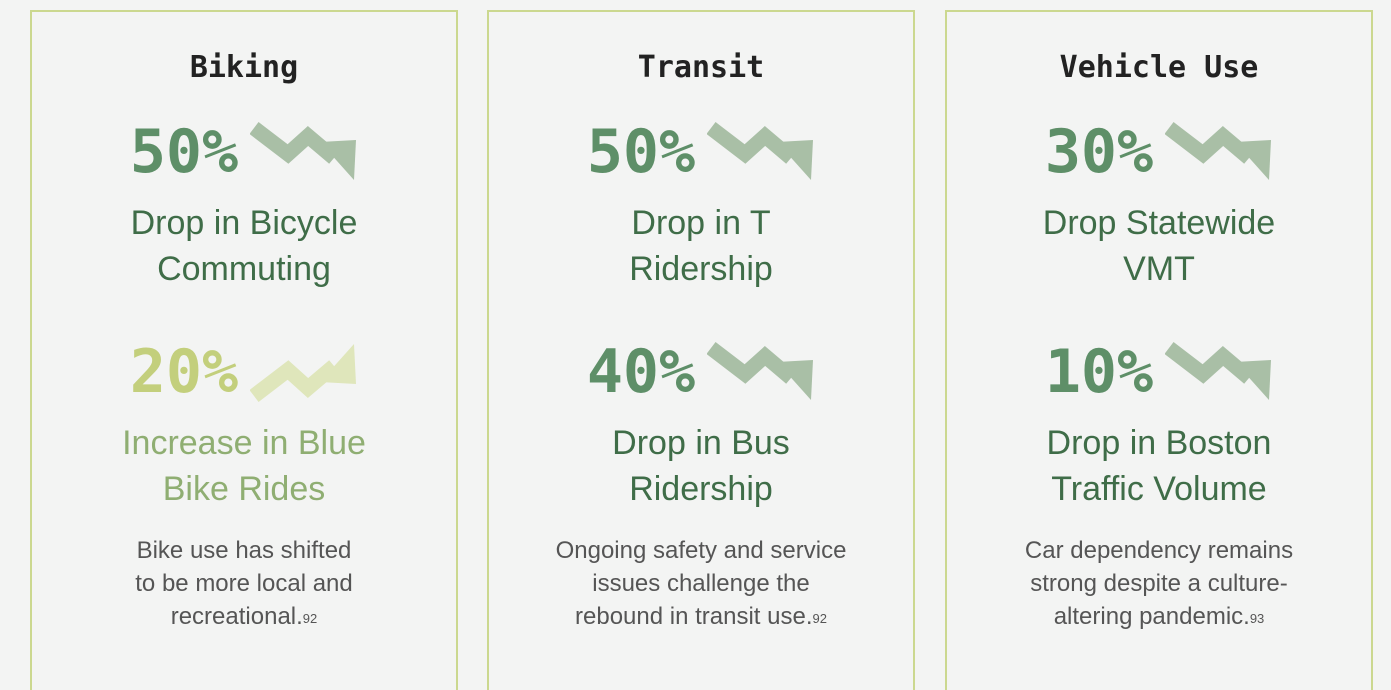 The width and height of the screenshot is (1391, 690). What do you see at coordinates (1159, 67) in the screenshot?
I see `card-title: Vehicle Use` at bounding box center [1159, 67].